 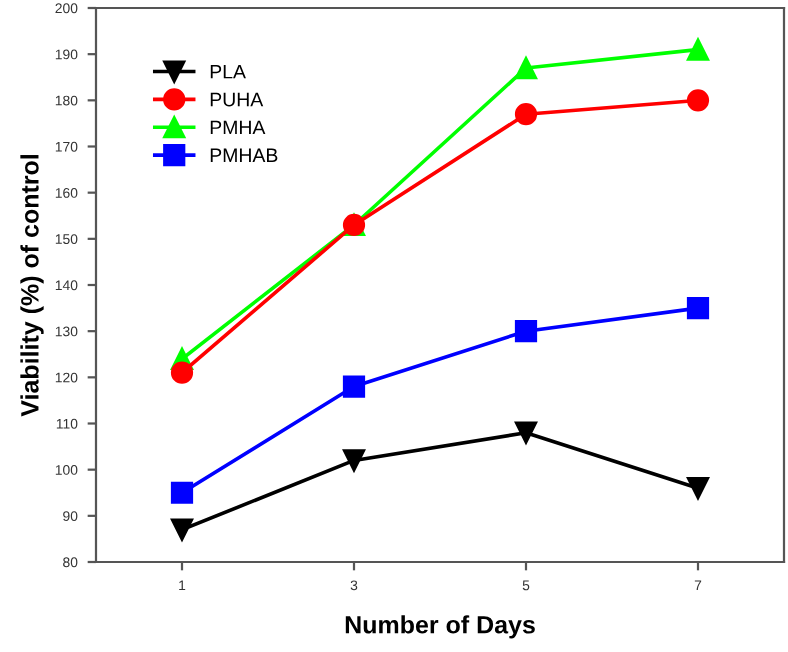 What do you see at coordinates (238, 127) in the screenshot?
I see `legend-label: PMHA` at bounding box center [238, 127].